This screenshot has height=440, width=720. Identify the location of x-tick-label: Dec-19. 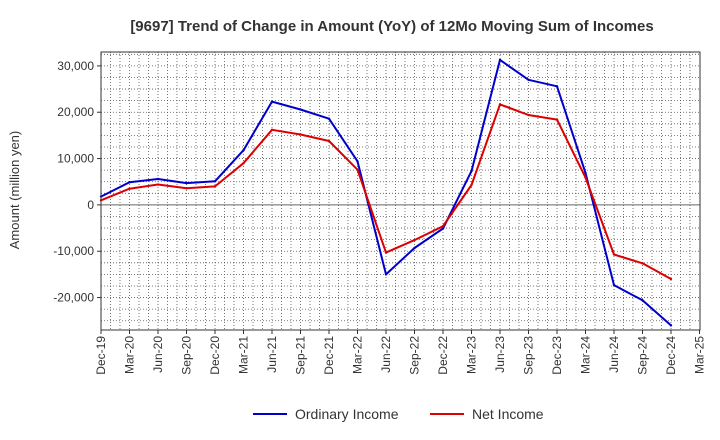
(101, 355).